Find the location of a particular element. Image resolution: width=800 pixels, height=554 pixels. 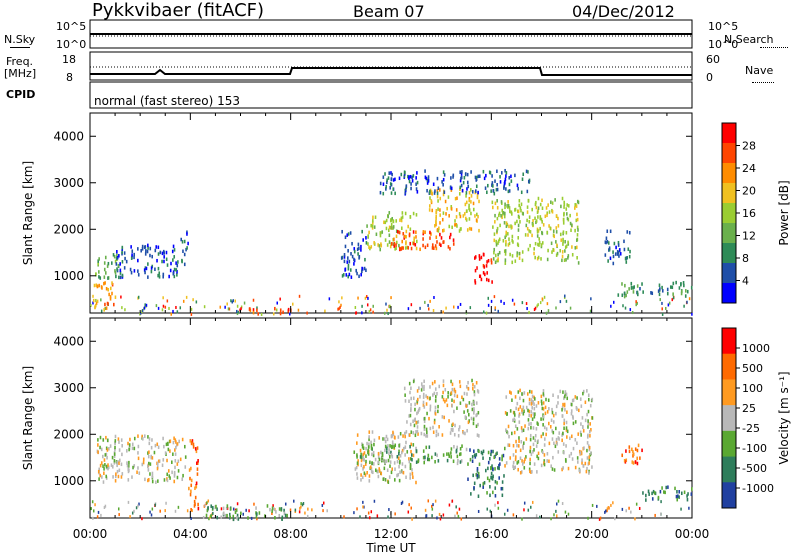

colorbar-tick-label: 28 is located at coordinates (749, 146).